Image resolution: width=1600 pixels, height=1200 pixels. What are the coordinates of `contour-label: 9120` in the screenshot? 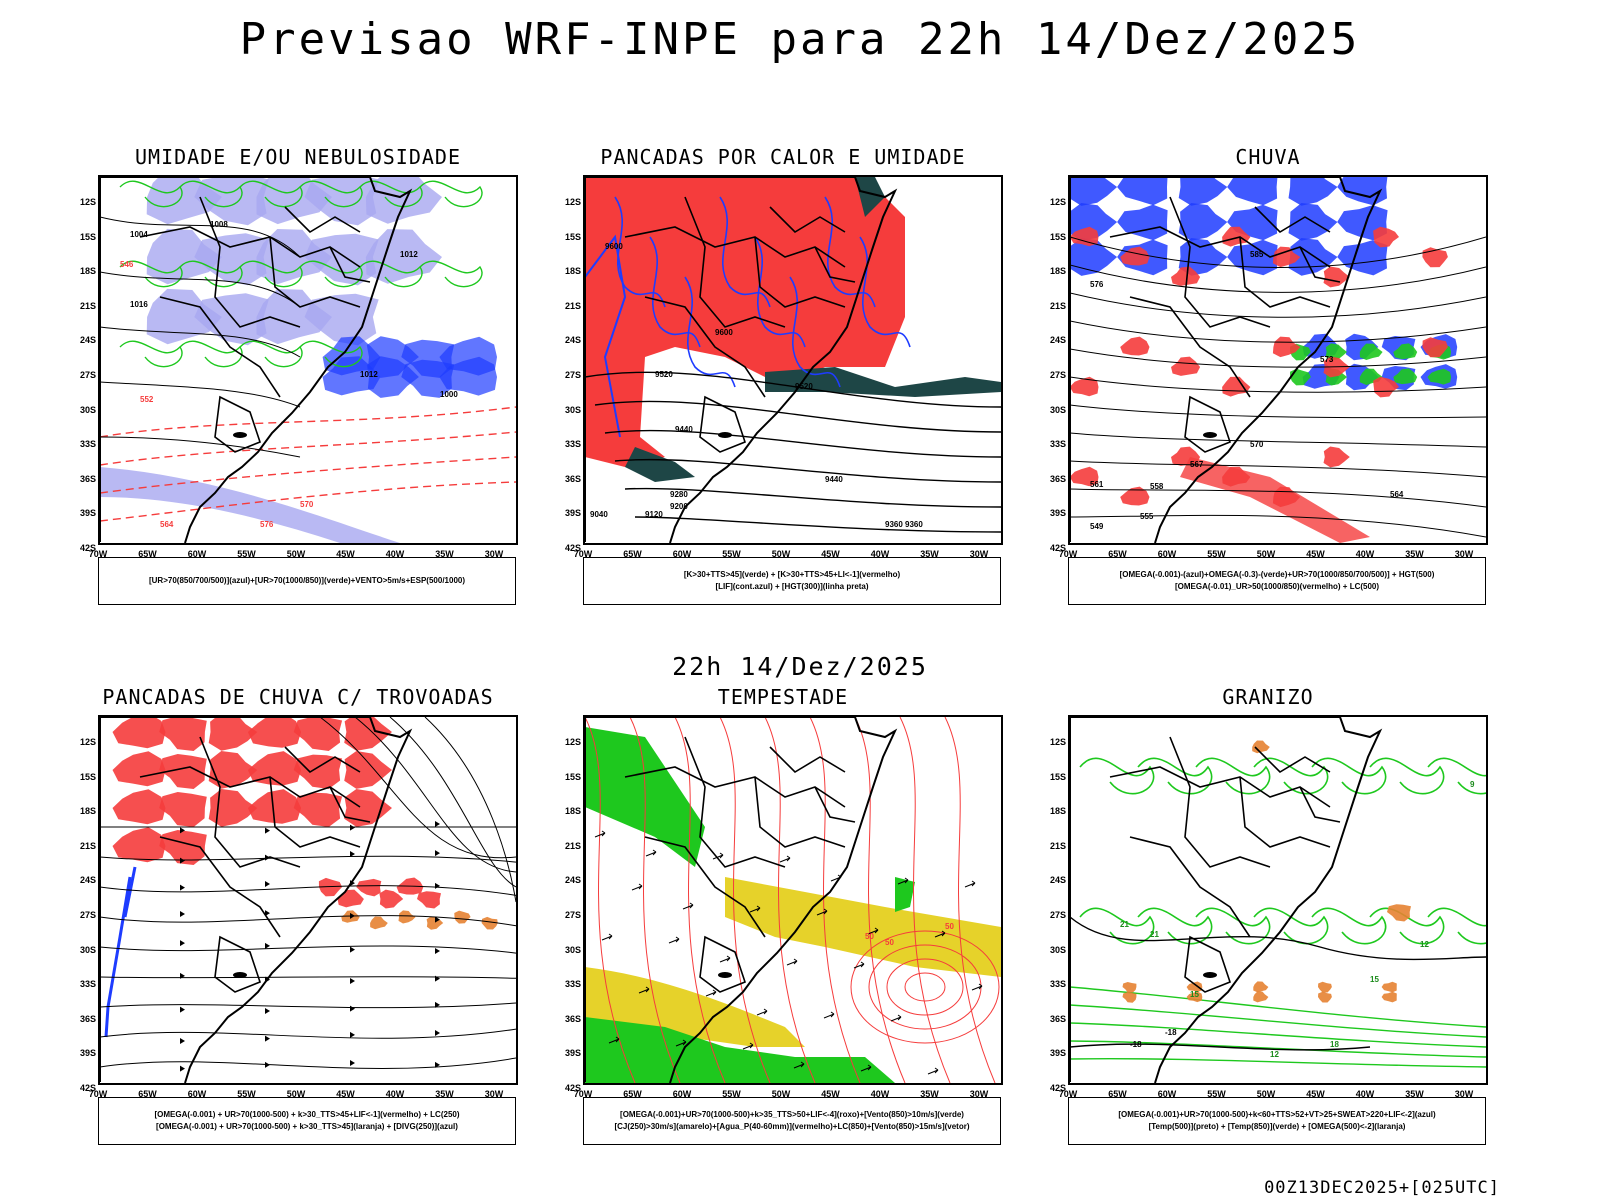 It's located at (654, 514).